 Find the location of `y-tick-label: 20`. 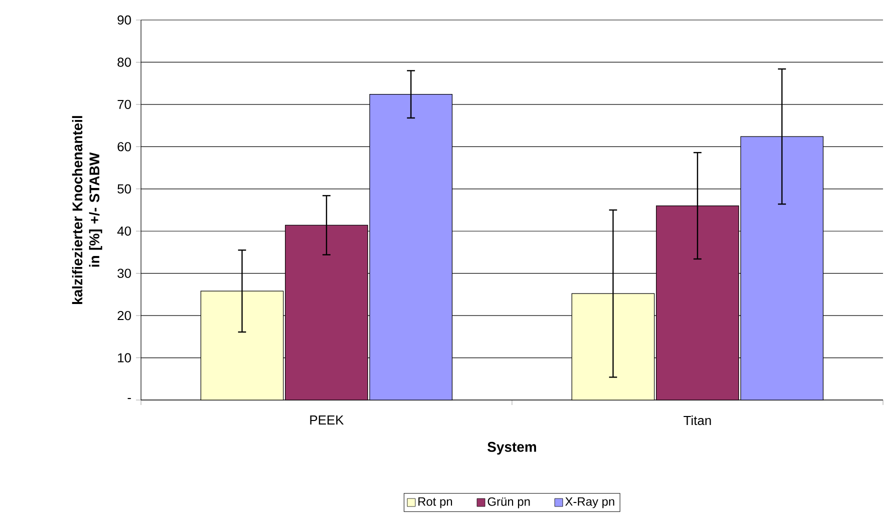

y-tick-label: 20 is located at coordinates (124, 315).